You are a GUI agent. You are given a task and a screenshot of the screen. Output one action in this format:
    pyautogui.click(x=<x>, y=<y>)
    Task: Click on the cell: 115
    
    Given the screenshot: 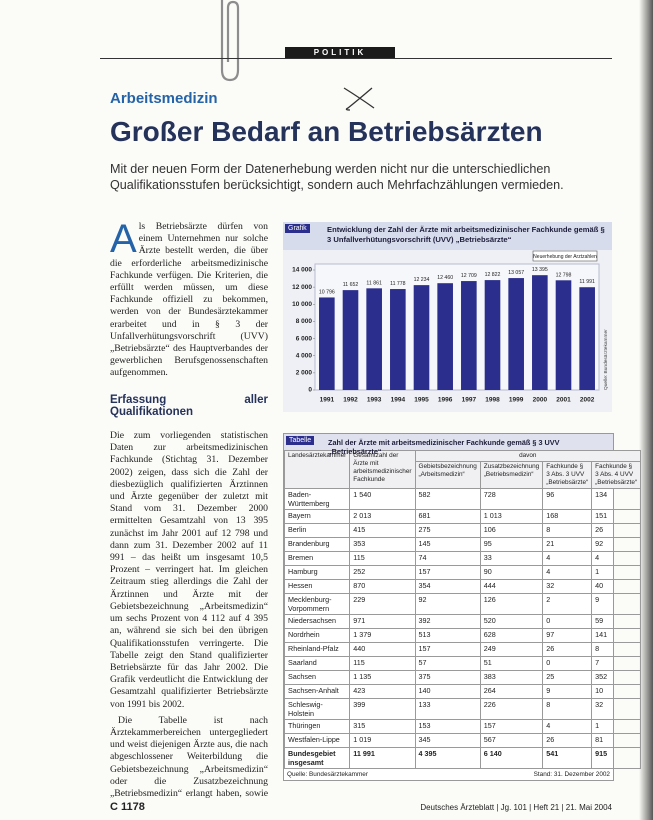 What is the action you would take?
    pyautogui.click(x=382, y=558)
    